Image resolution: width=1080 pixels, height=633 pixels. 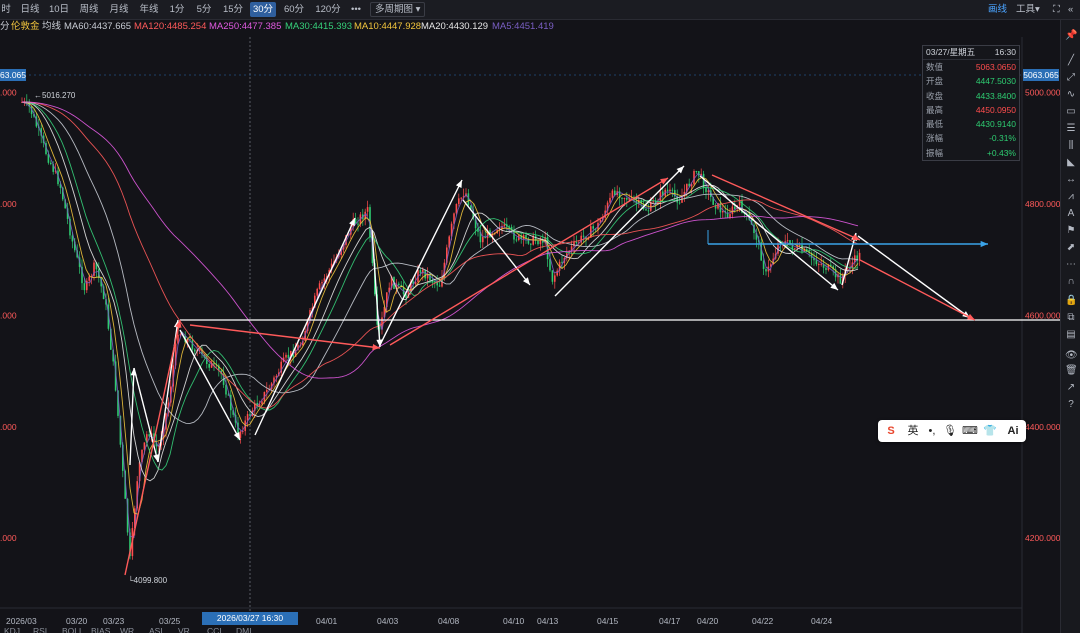 What do you see at coordinates (184, 630) in the screenshot?
I see `indicator-tab: VR` at bounding box center [184, 630].